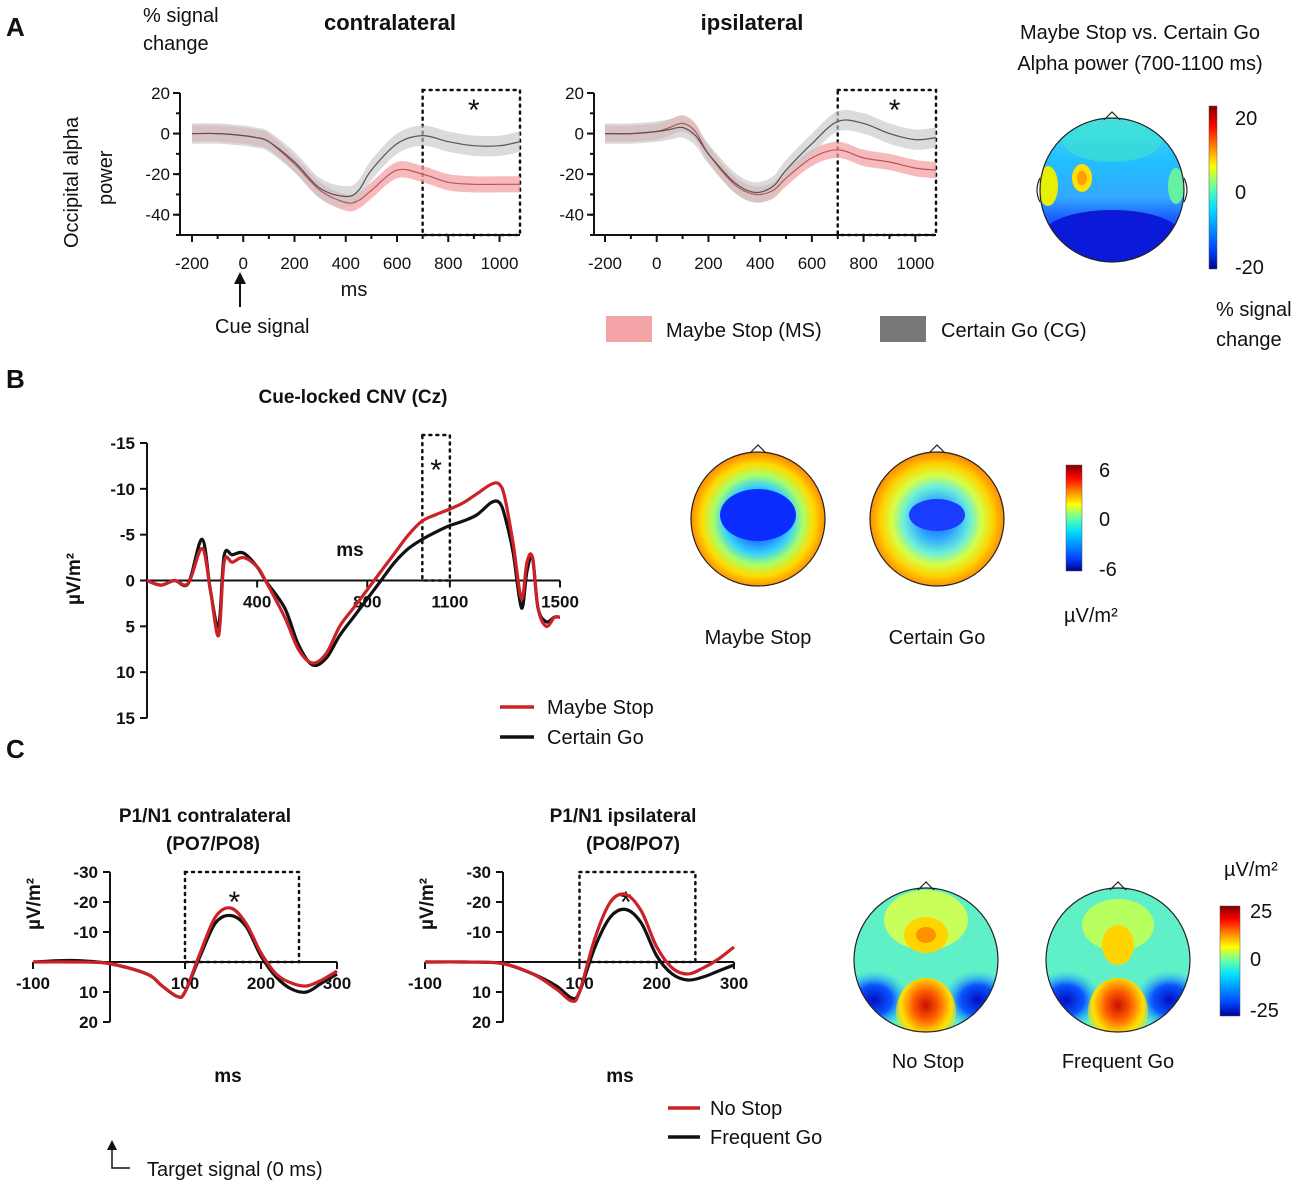  What do you see at coordinates (74, 579) in the screenshot?
I see `b1-ylabel: µV/m²` at bounding box center [74, 579].